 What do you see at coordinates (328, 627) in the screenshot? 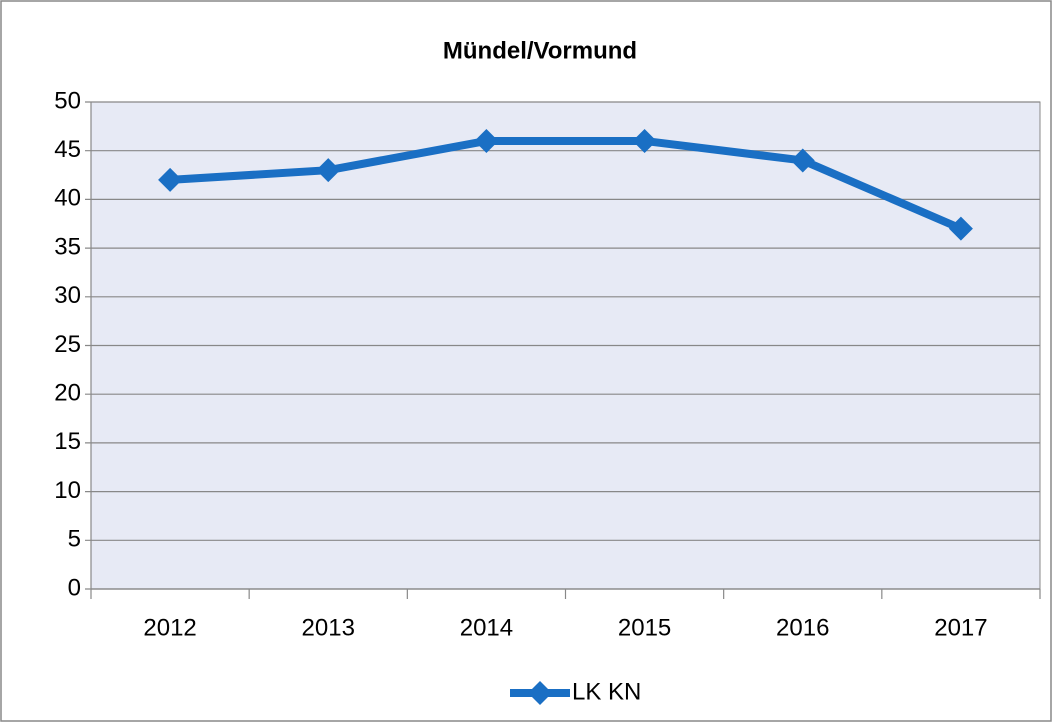
I see `x-tick-label: 2013` at bounding box center [328, 627].